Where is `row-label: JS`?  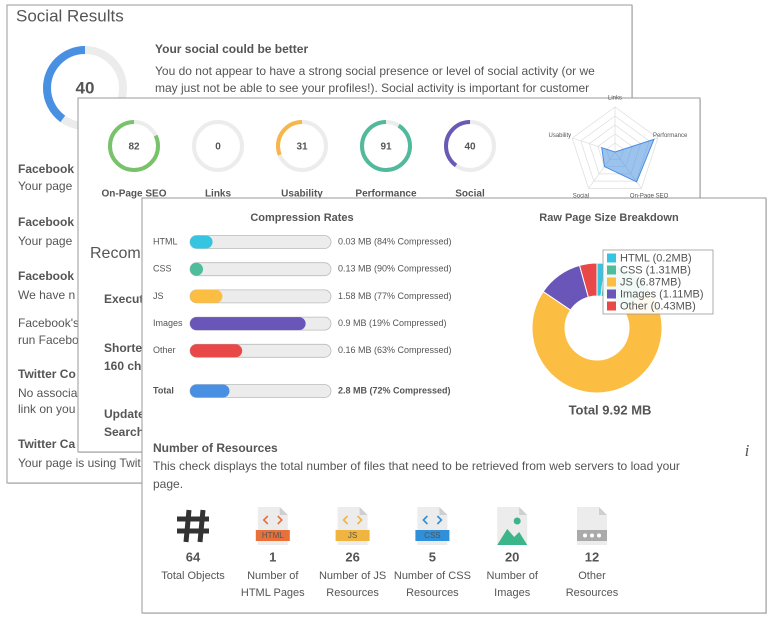 row-label: JS is located at coordinates (158, 296).